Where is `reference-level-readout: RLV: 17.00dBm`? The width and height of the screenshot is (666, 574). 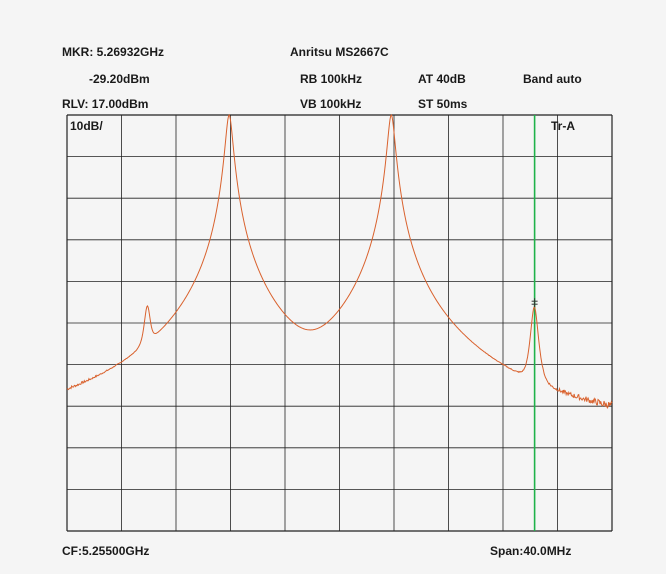 reference-level-readout: RLV: 17.00dBm is located at coordinates (105, 104).